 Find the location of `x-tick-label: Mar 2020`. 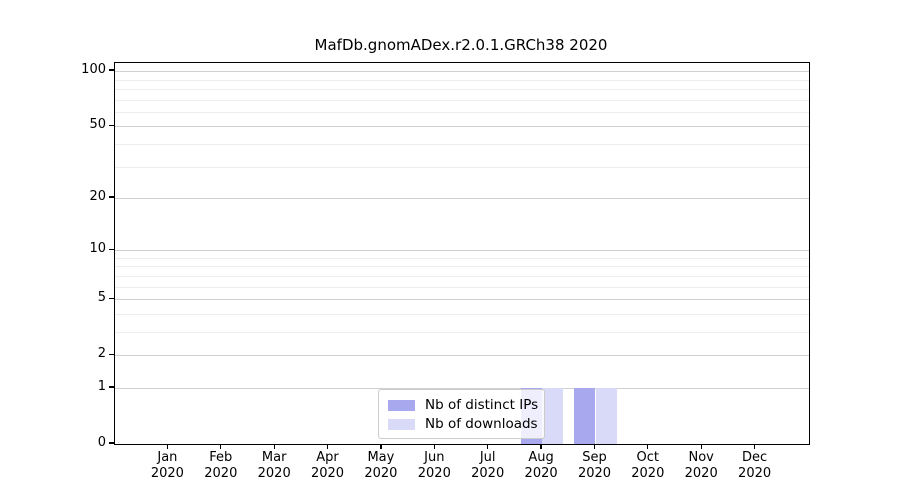

x-tick-label: Mar 2020 is located at coordinates (274, 465).